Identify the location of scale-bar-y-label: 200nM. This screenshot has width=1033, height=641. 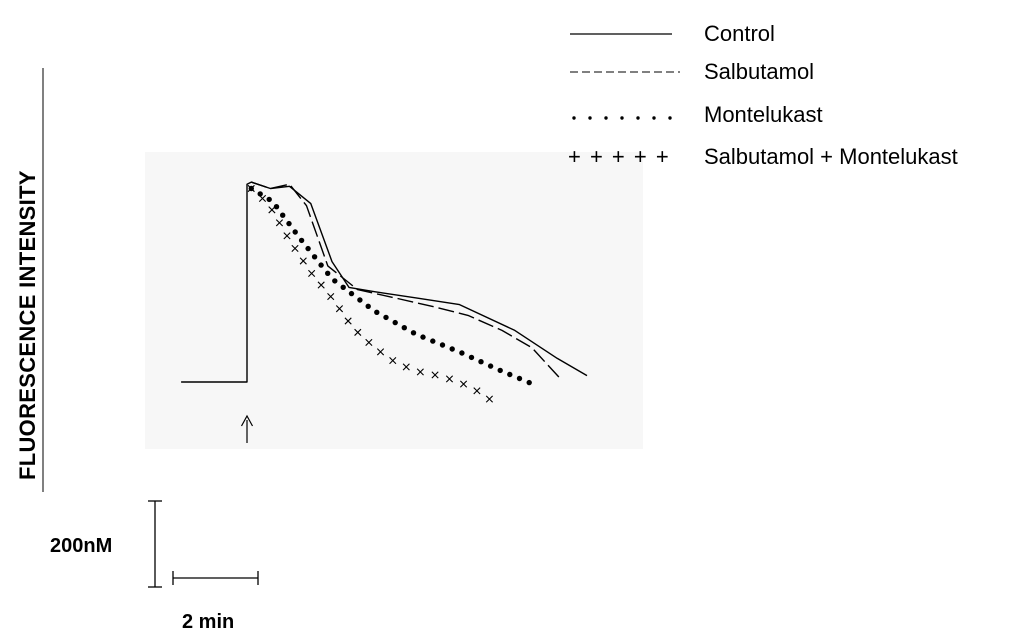
(81, 546).